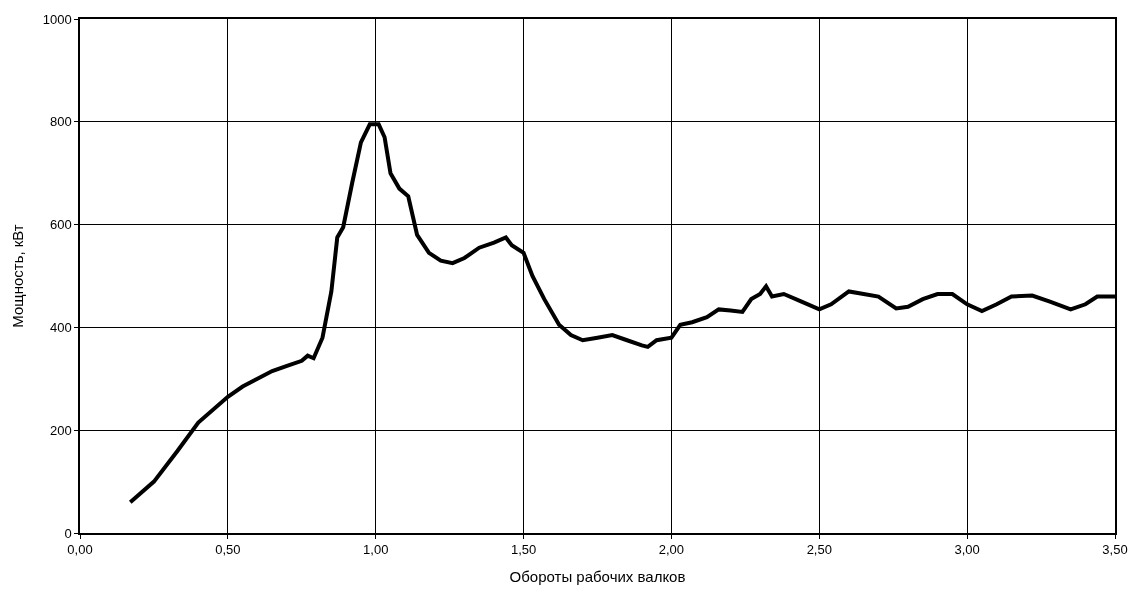 This screenshot has width=1145, height=603. What do you see at coordinates (597, 576) in the screenshot?
I see `x-axis-title: Обороты рабочих валков` at bounding box center [597, 576].